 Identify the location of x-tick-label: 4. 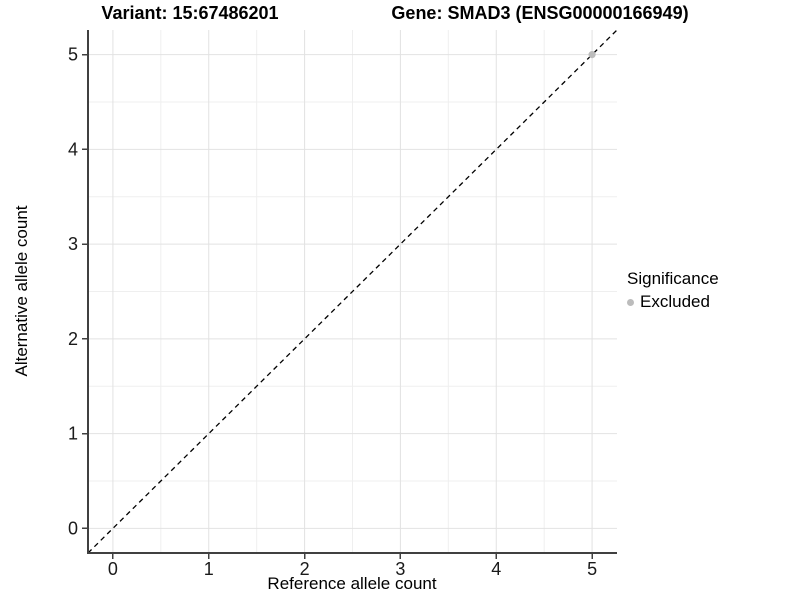
(496, 569).